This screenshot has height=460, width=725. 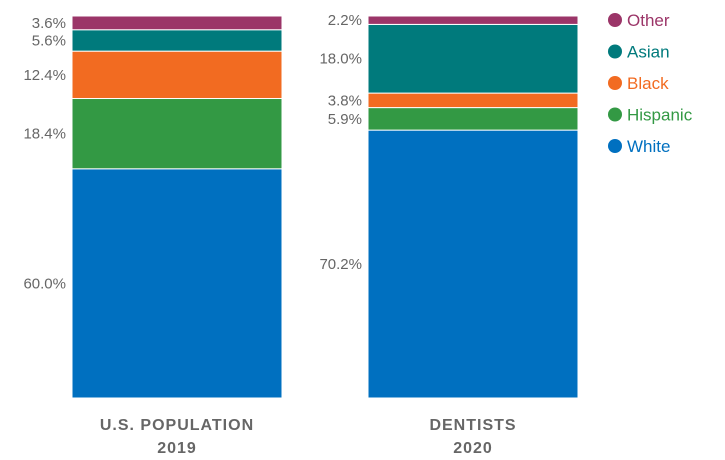 What do you see at coordinates (473, 20) in the screenshot?
I see `bar-segment-dentists-other` at bounding box center [473, 20].